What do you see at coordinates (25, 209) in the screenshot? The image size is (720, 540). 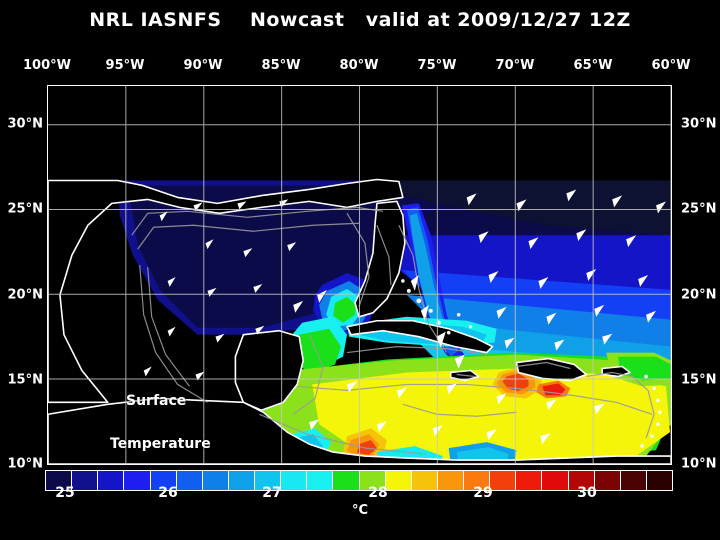 I see `lat-label-left-25n: 25°N` at bounding box center [25, 209].